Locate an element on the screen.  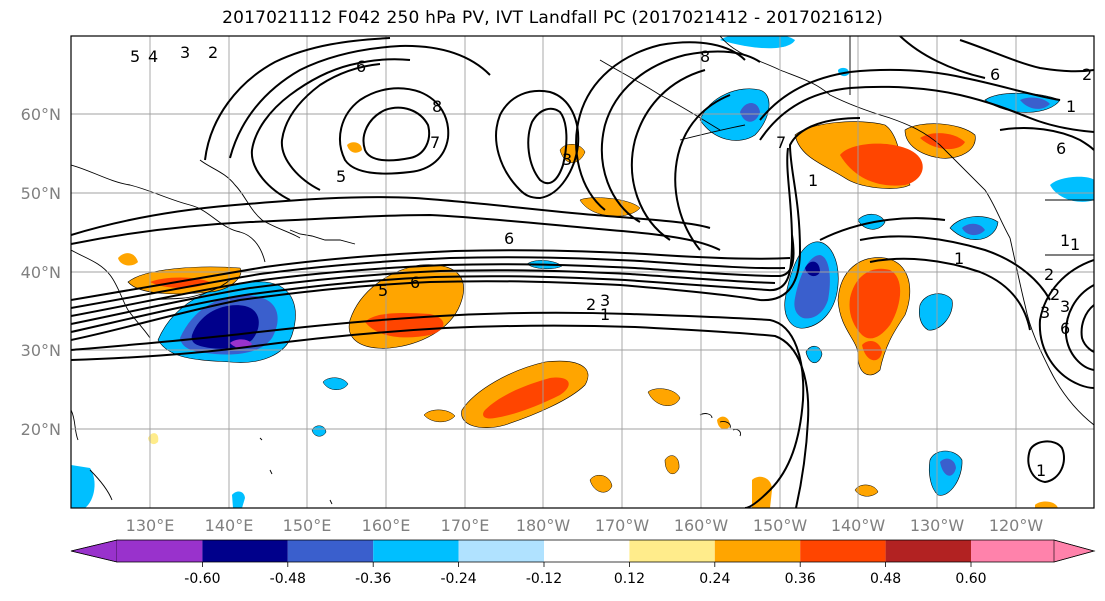
lat-label: 50°N is located at coordinates (41, 193).